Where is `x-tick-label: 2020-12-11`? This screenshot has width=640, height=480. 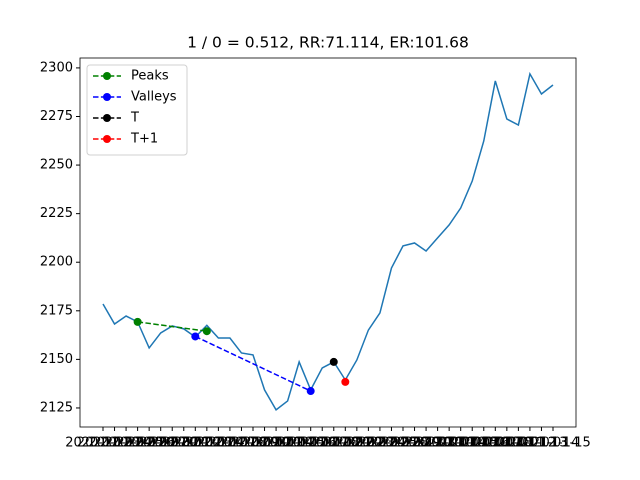 x-tick-label: 2020-12-11 is located at coordinates (265, 443).